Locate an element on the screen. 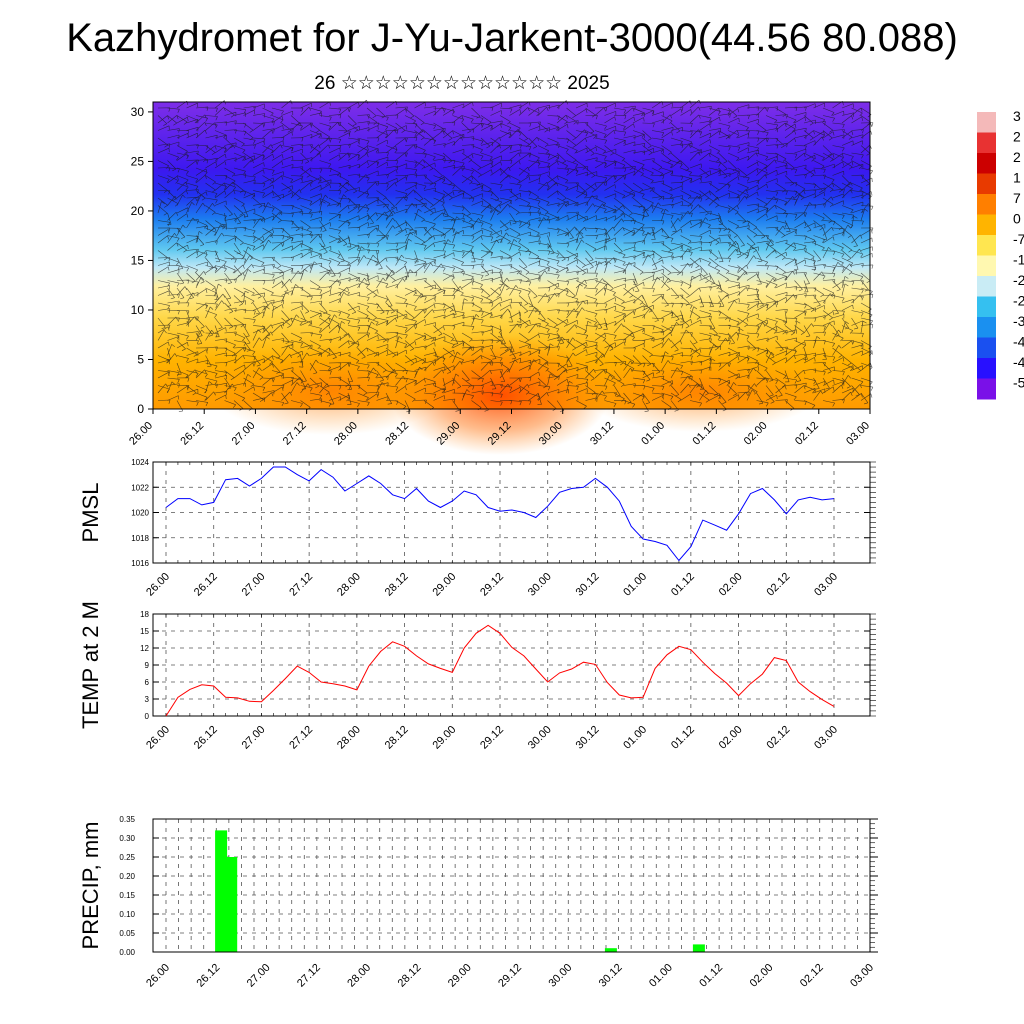 This screenshot has height=1024, width=1024. page-subtitle: 26 ☆☆☆☆☆☆☆☆☆☆☆☆☆ 2025 is located at coordinates (462, 83).